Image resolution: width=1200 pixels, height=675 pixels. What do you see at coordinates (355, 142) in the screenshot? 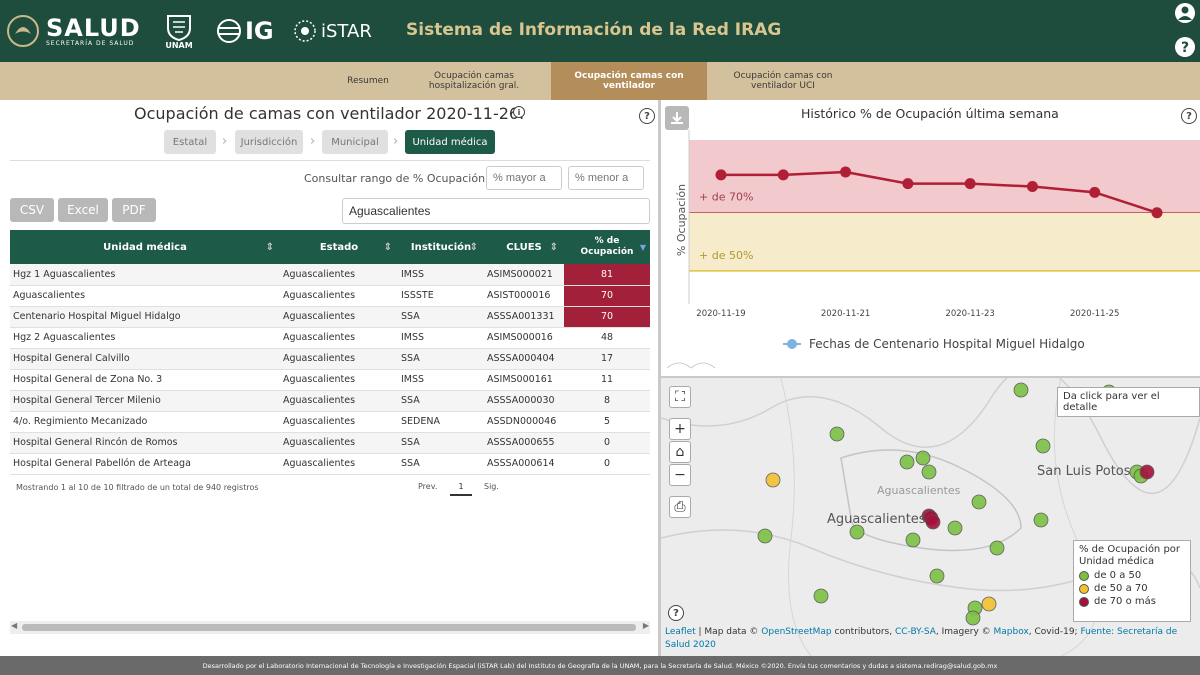
I see `breadcrumb-municipal: Municipal` at bounding box center [355, 142].